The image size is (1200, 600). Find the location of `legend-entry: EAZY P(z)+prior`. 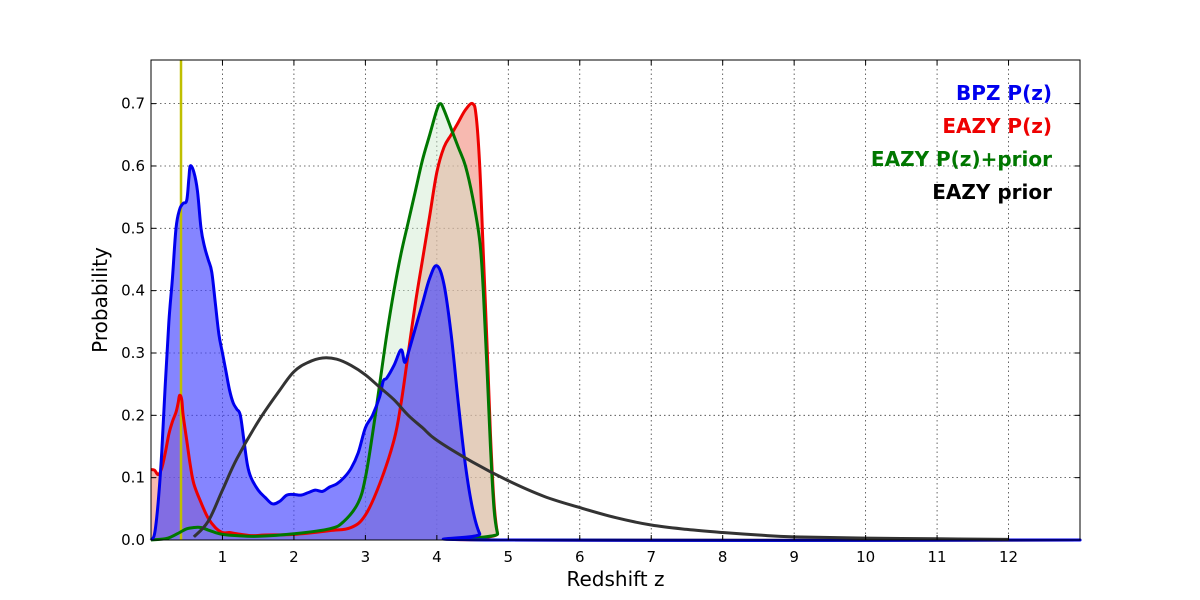

legend-entry: EAZY P(z)+prior is located at coordinates (961, 159).